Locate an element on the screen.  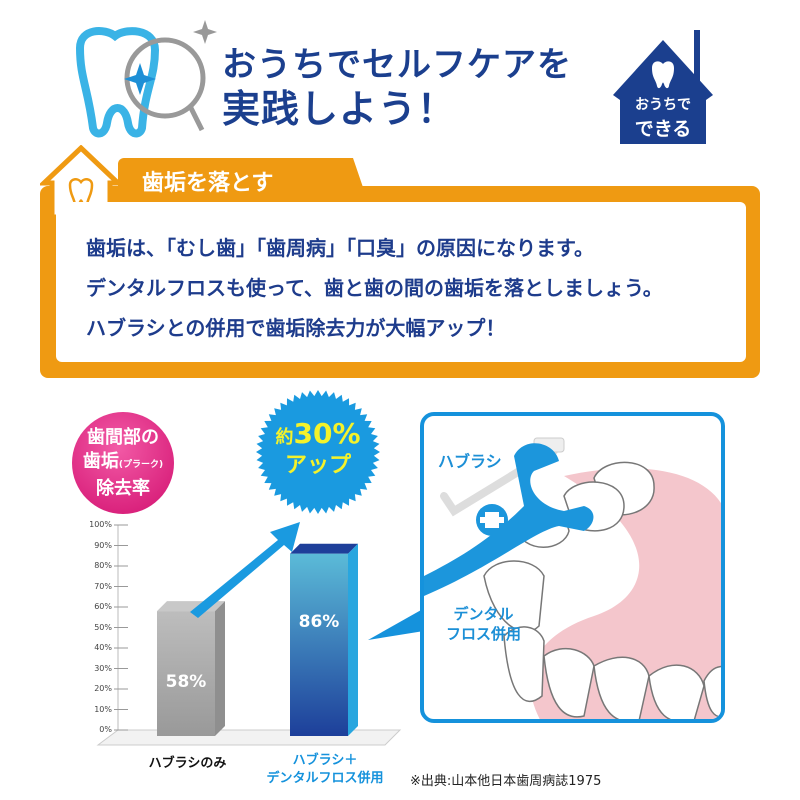
starburst-value: 30% is located at coordinates (327, 433).